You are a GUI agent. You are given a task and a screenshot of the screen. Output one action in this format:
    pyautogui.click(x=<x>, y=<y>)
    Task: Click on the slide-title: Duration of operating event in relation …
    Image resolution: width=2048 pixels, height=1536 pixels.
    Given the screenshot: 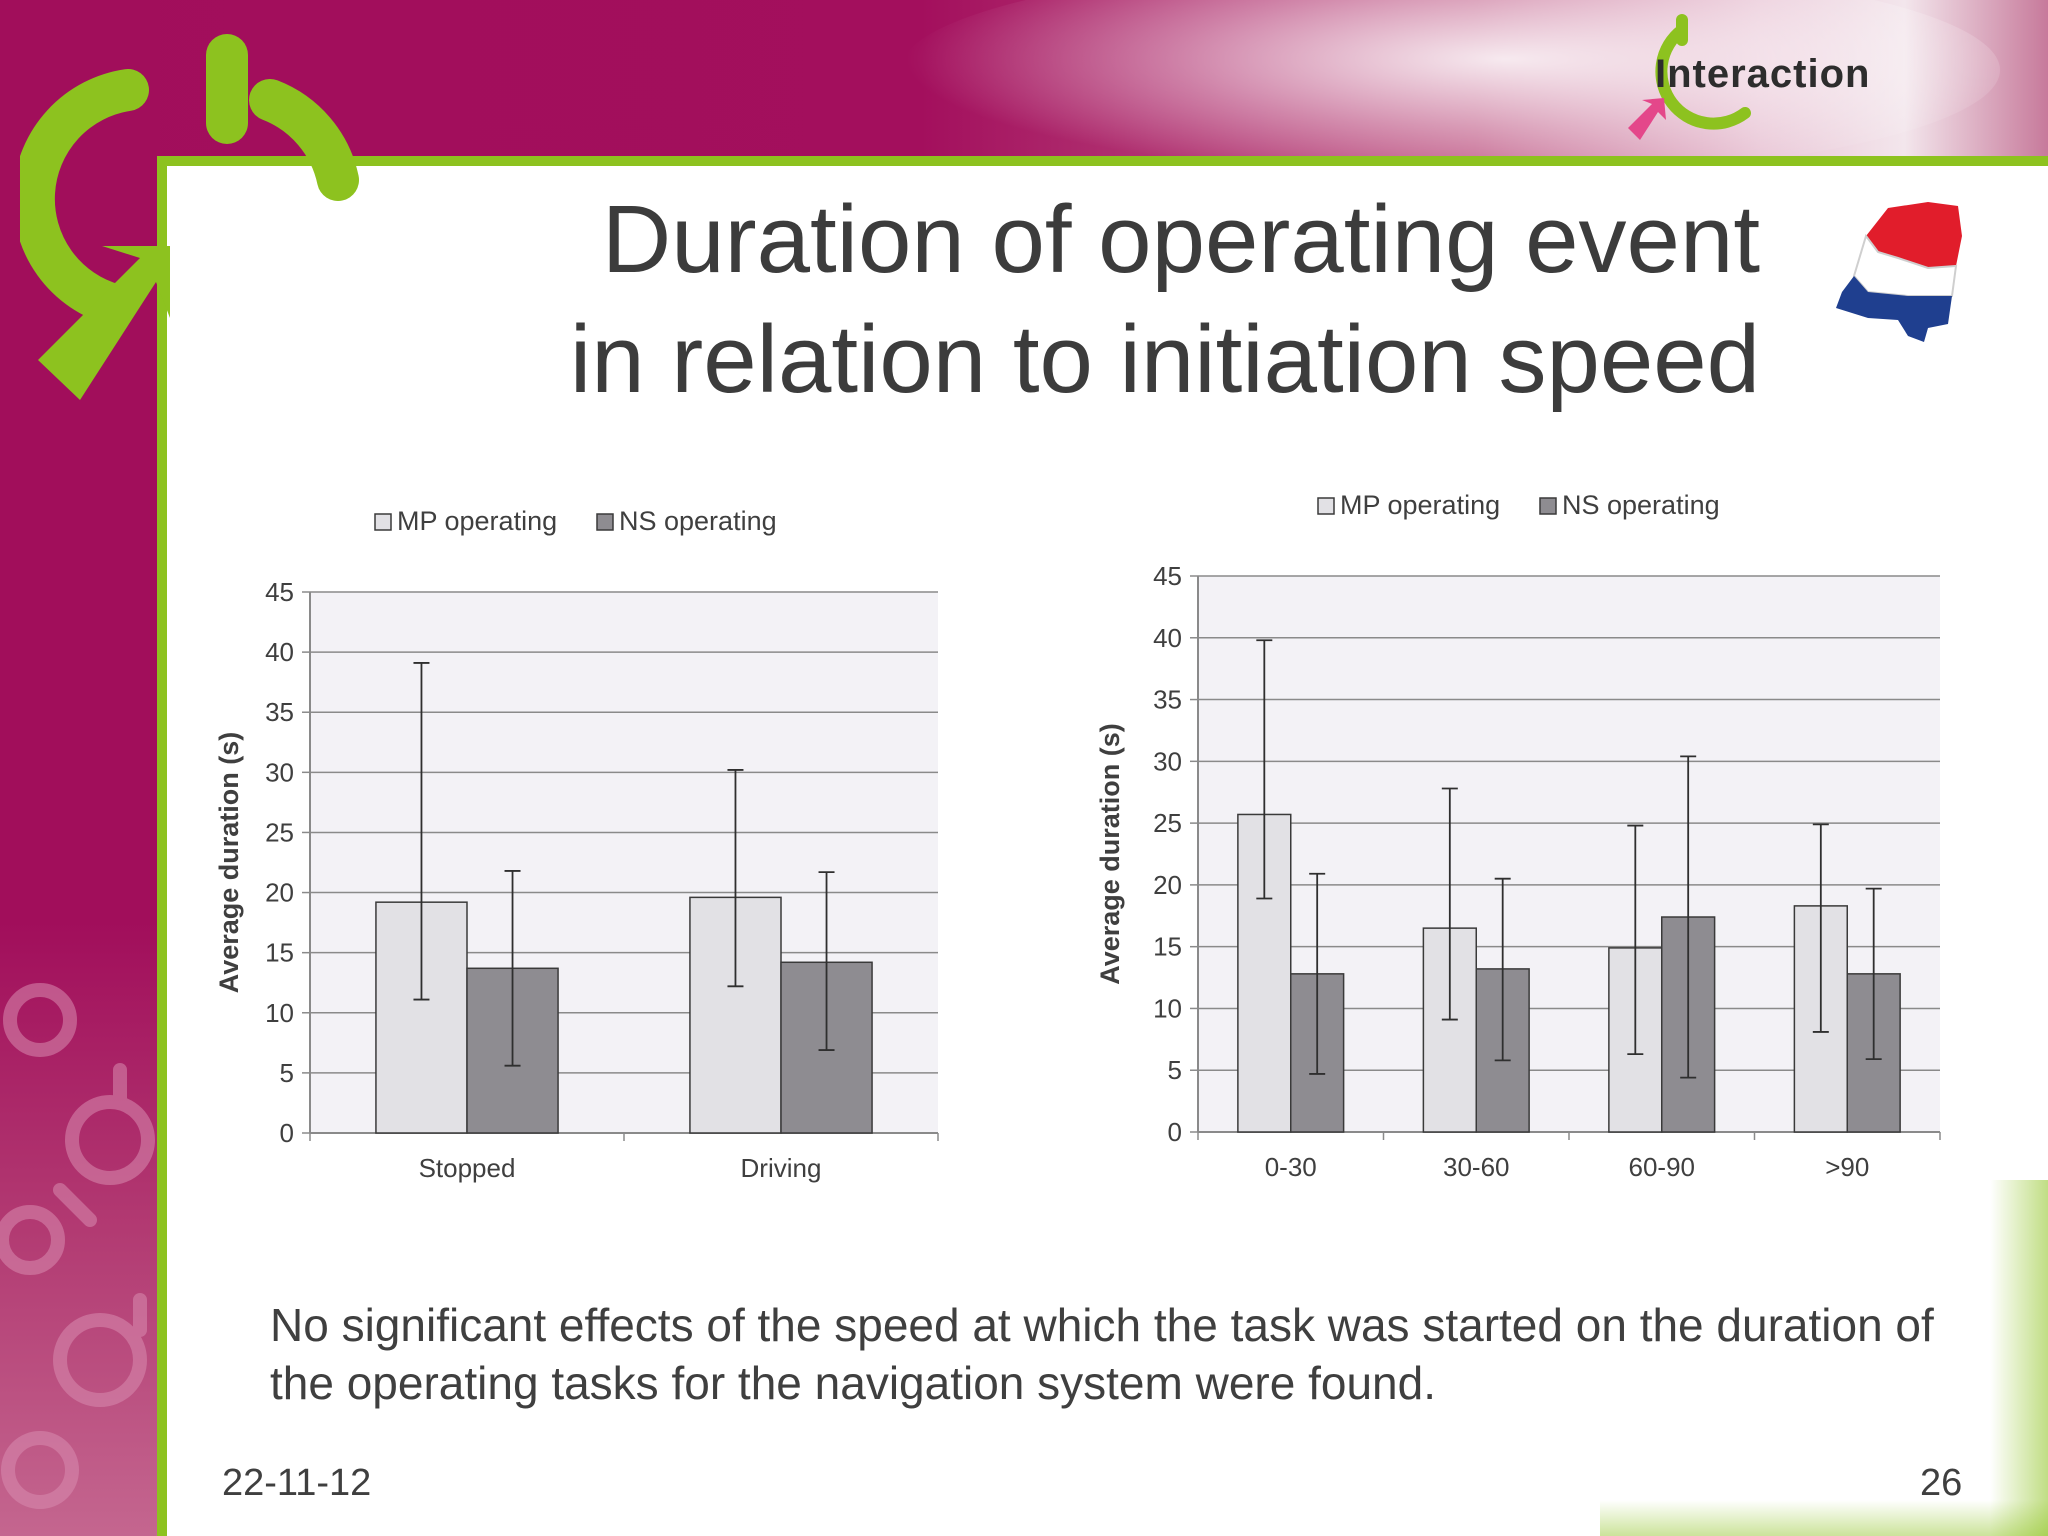 What is the action you would take?
    pyautogui.click(x=1070, y=300)
    